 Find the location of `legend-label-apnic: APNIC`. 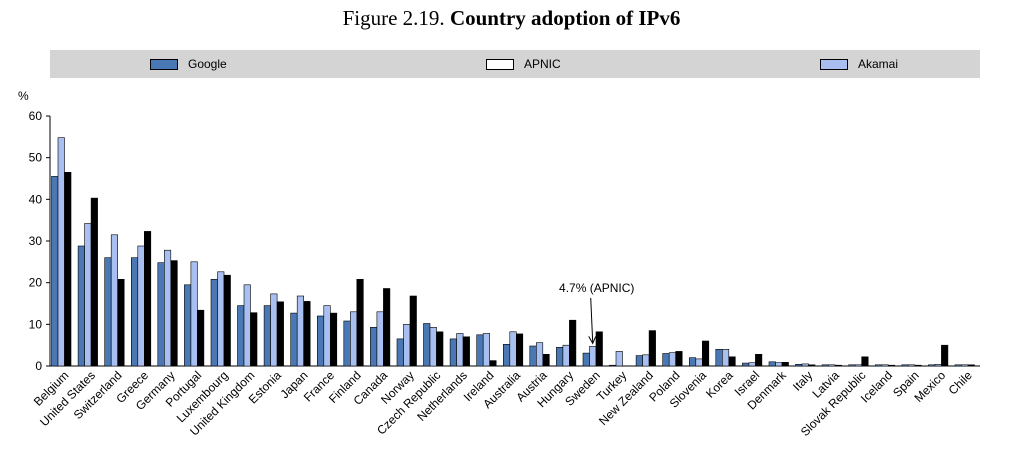

legend-label-apnic: APNIC is located at coordinates (542, 64).